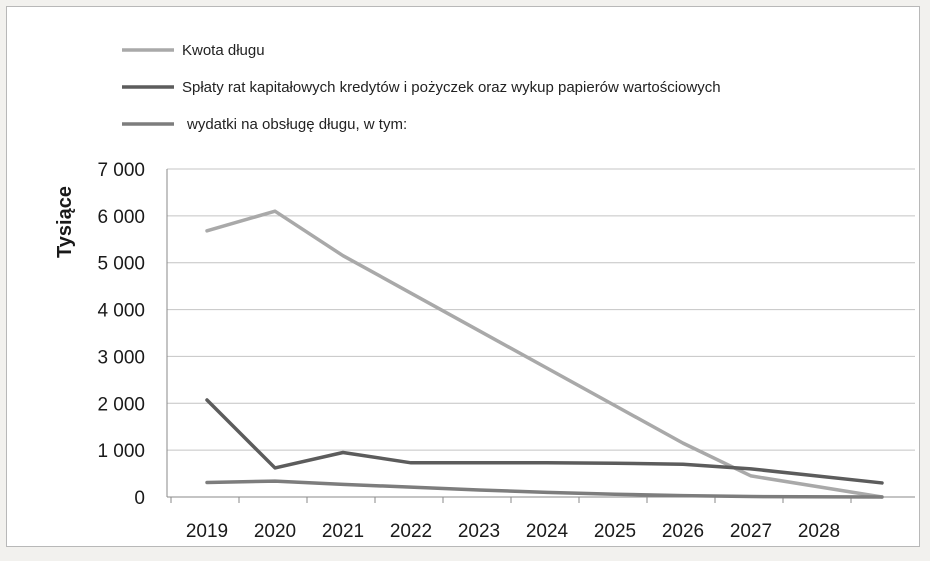  What do you see at coordinates (139, 498) in the screenshot?
I see `y-tick-label: 0` at bounding box center [139, 498].